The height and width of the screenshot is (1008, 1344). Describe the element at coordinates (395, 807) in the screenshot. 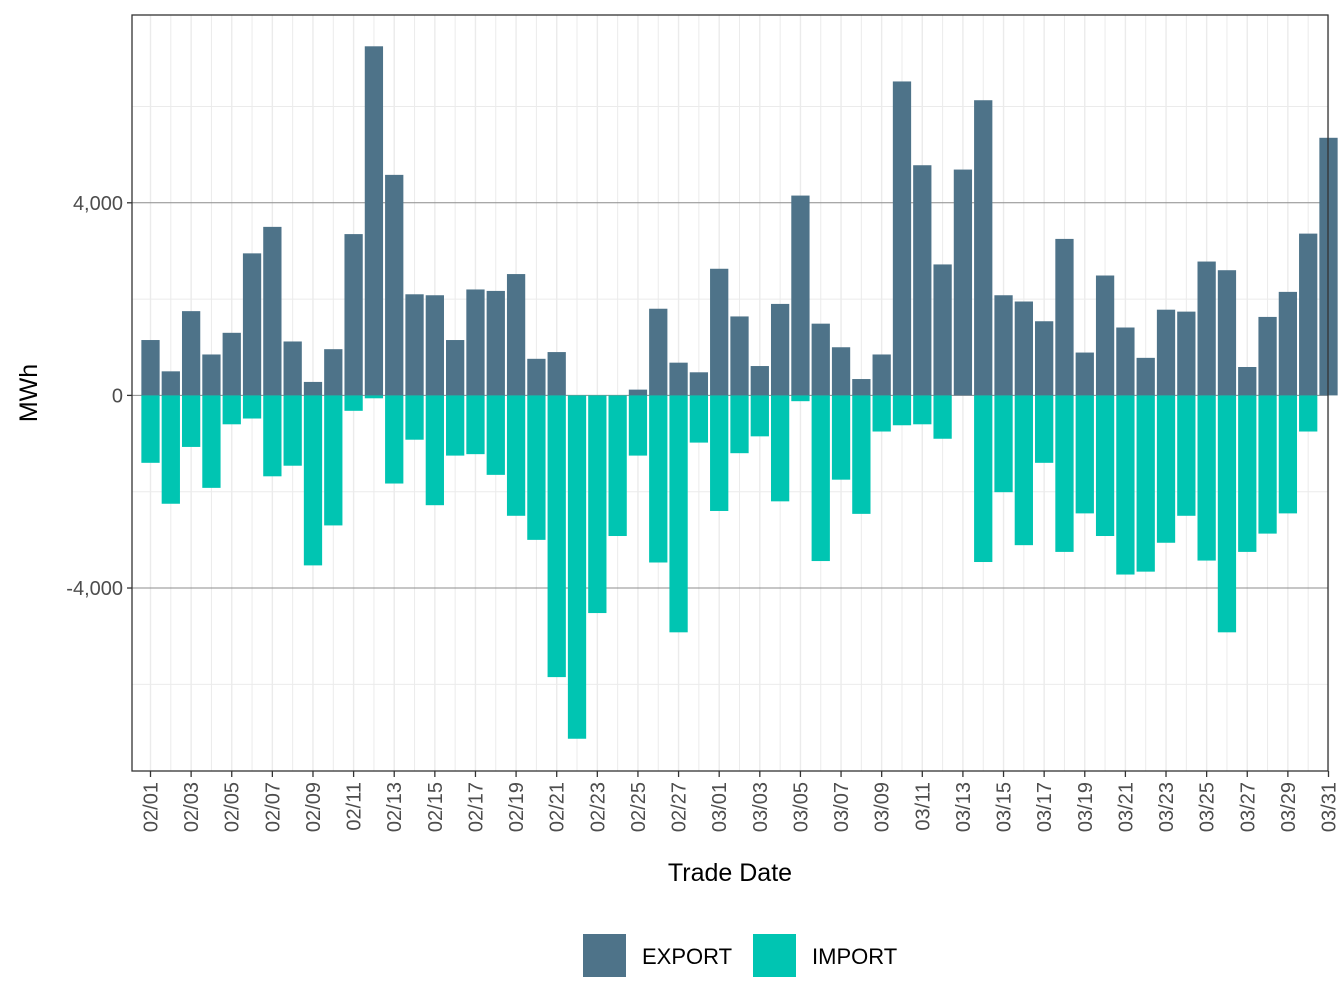

I see `x-tick-label: 02/13` at that location.